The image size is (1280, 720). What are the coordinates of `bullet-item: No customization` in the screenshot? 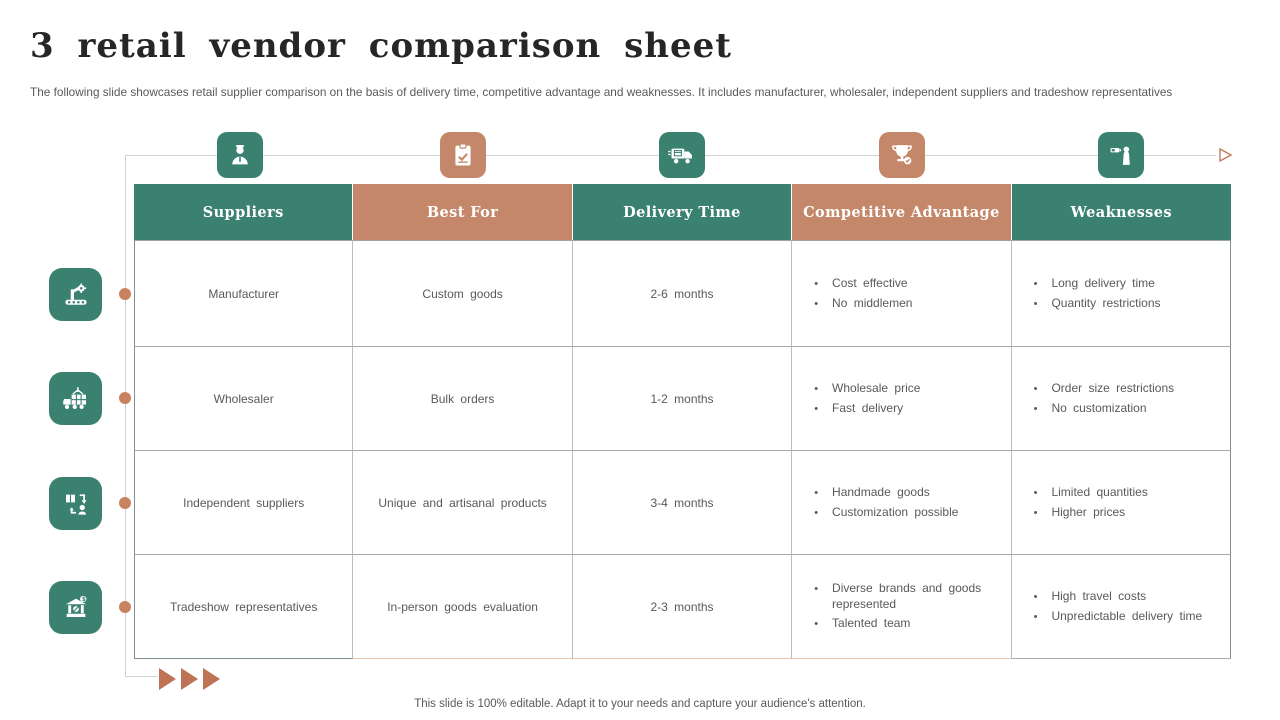 It's located at (1104, 409).